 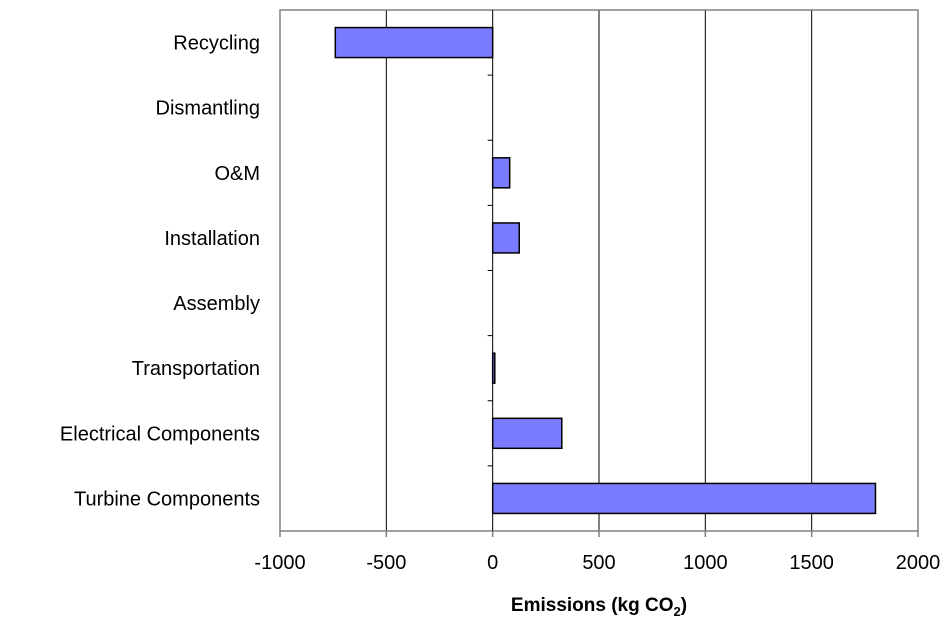 I want to click on category-label: Dismantling, so click(x=208, y=109).